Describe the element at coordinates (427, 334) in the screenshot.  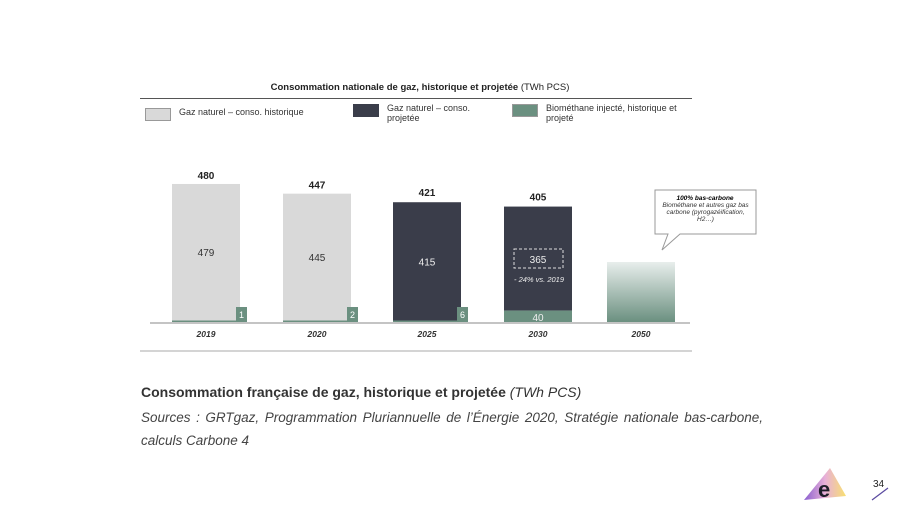
I see `x-tick-label: 2025` at that location.